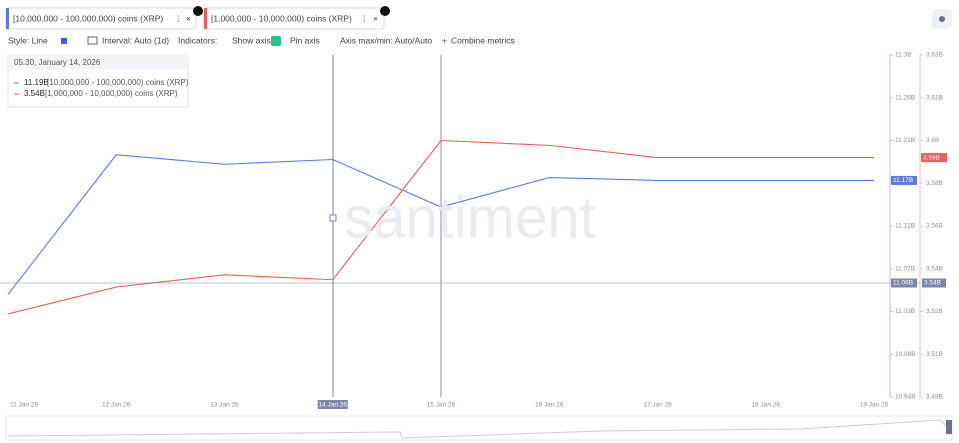 The width and height of the screenshot is (959, 443). I want to click on x-tick-label: 12 Jan 26, so click(116, 405).